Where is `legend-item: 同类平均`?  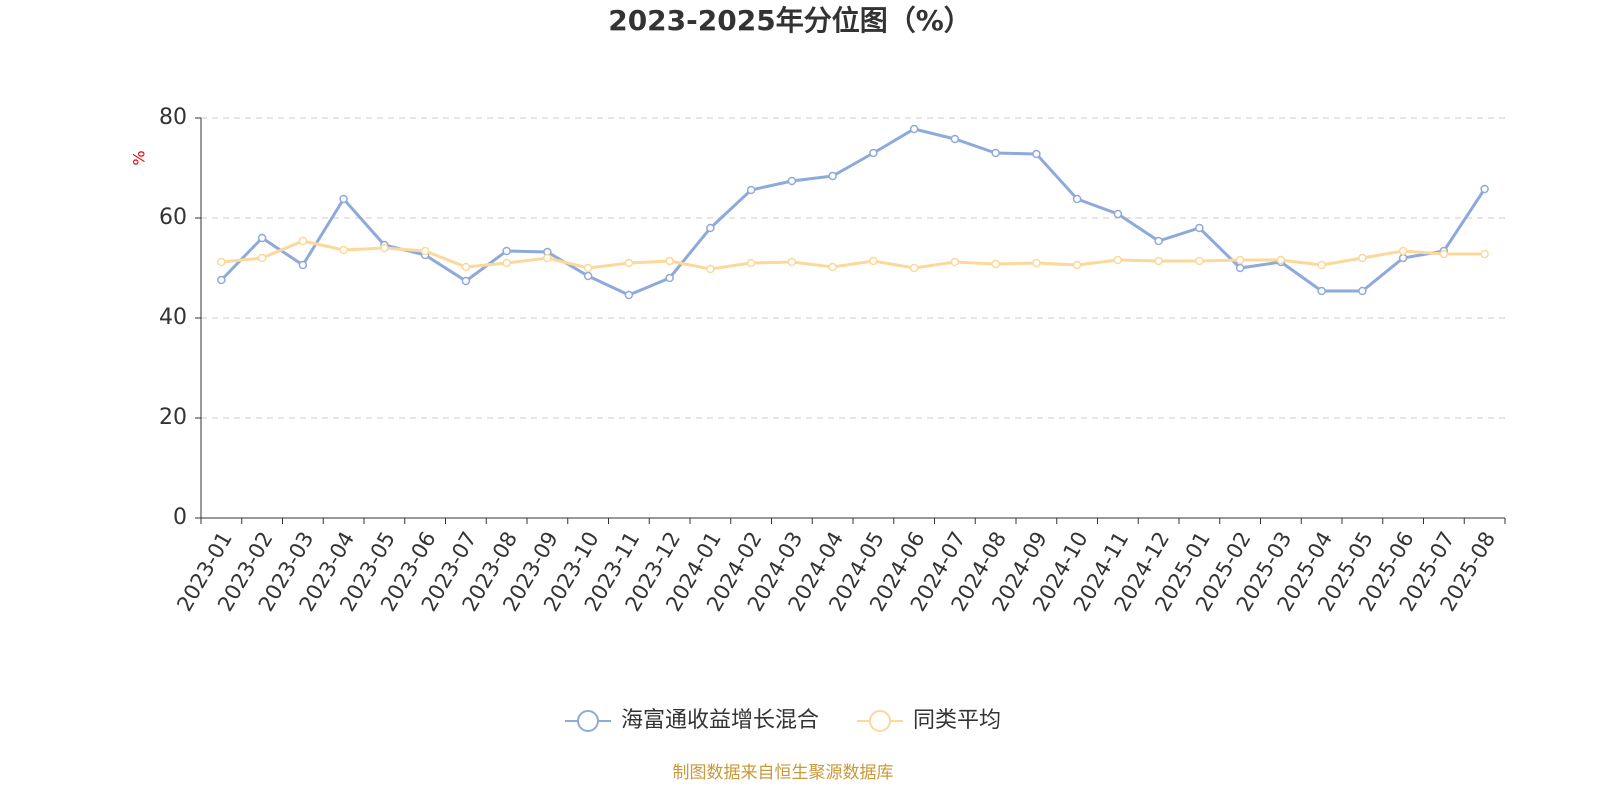 legend-item: 同类平均 is located at coordinates (929, 720).